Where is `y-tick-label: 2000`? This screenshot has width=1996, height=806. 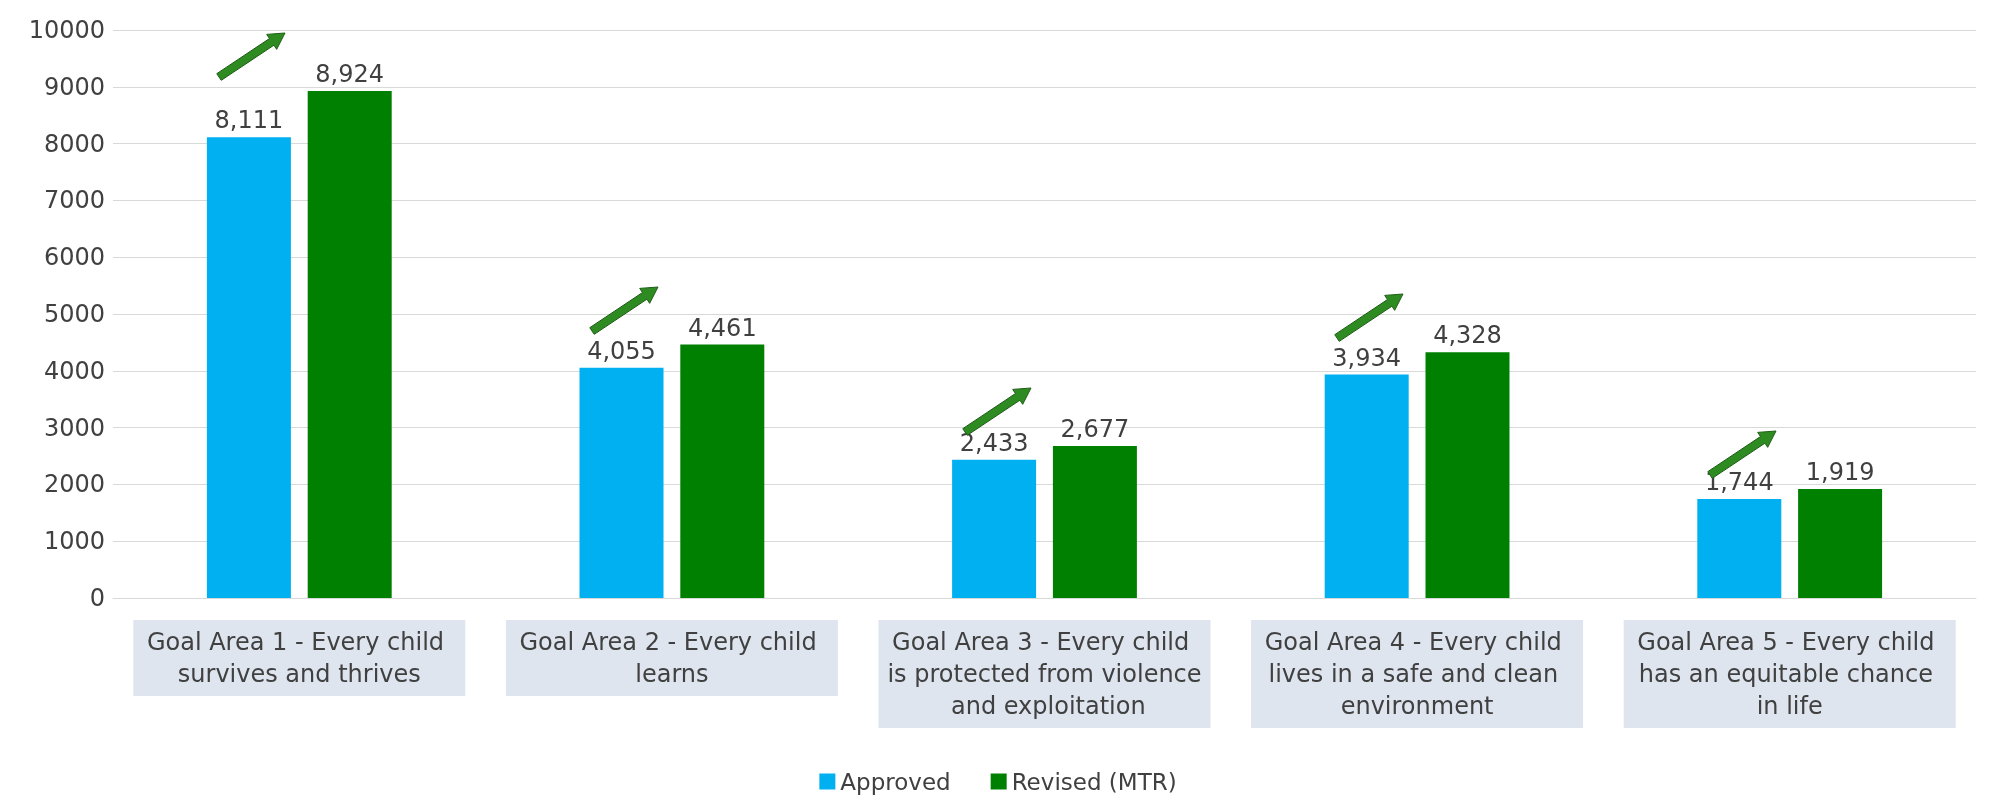
y-tick-label: 2000 is located at coordinates (74, 484).